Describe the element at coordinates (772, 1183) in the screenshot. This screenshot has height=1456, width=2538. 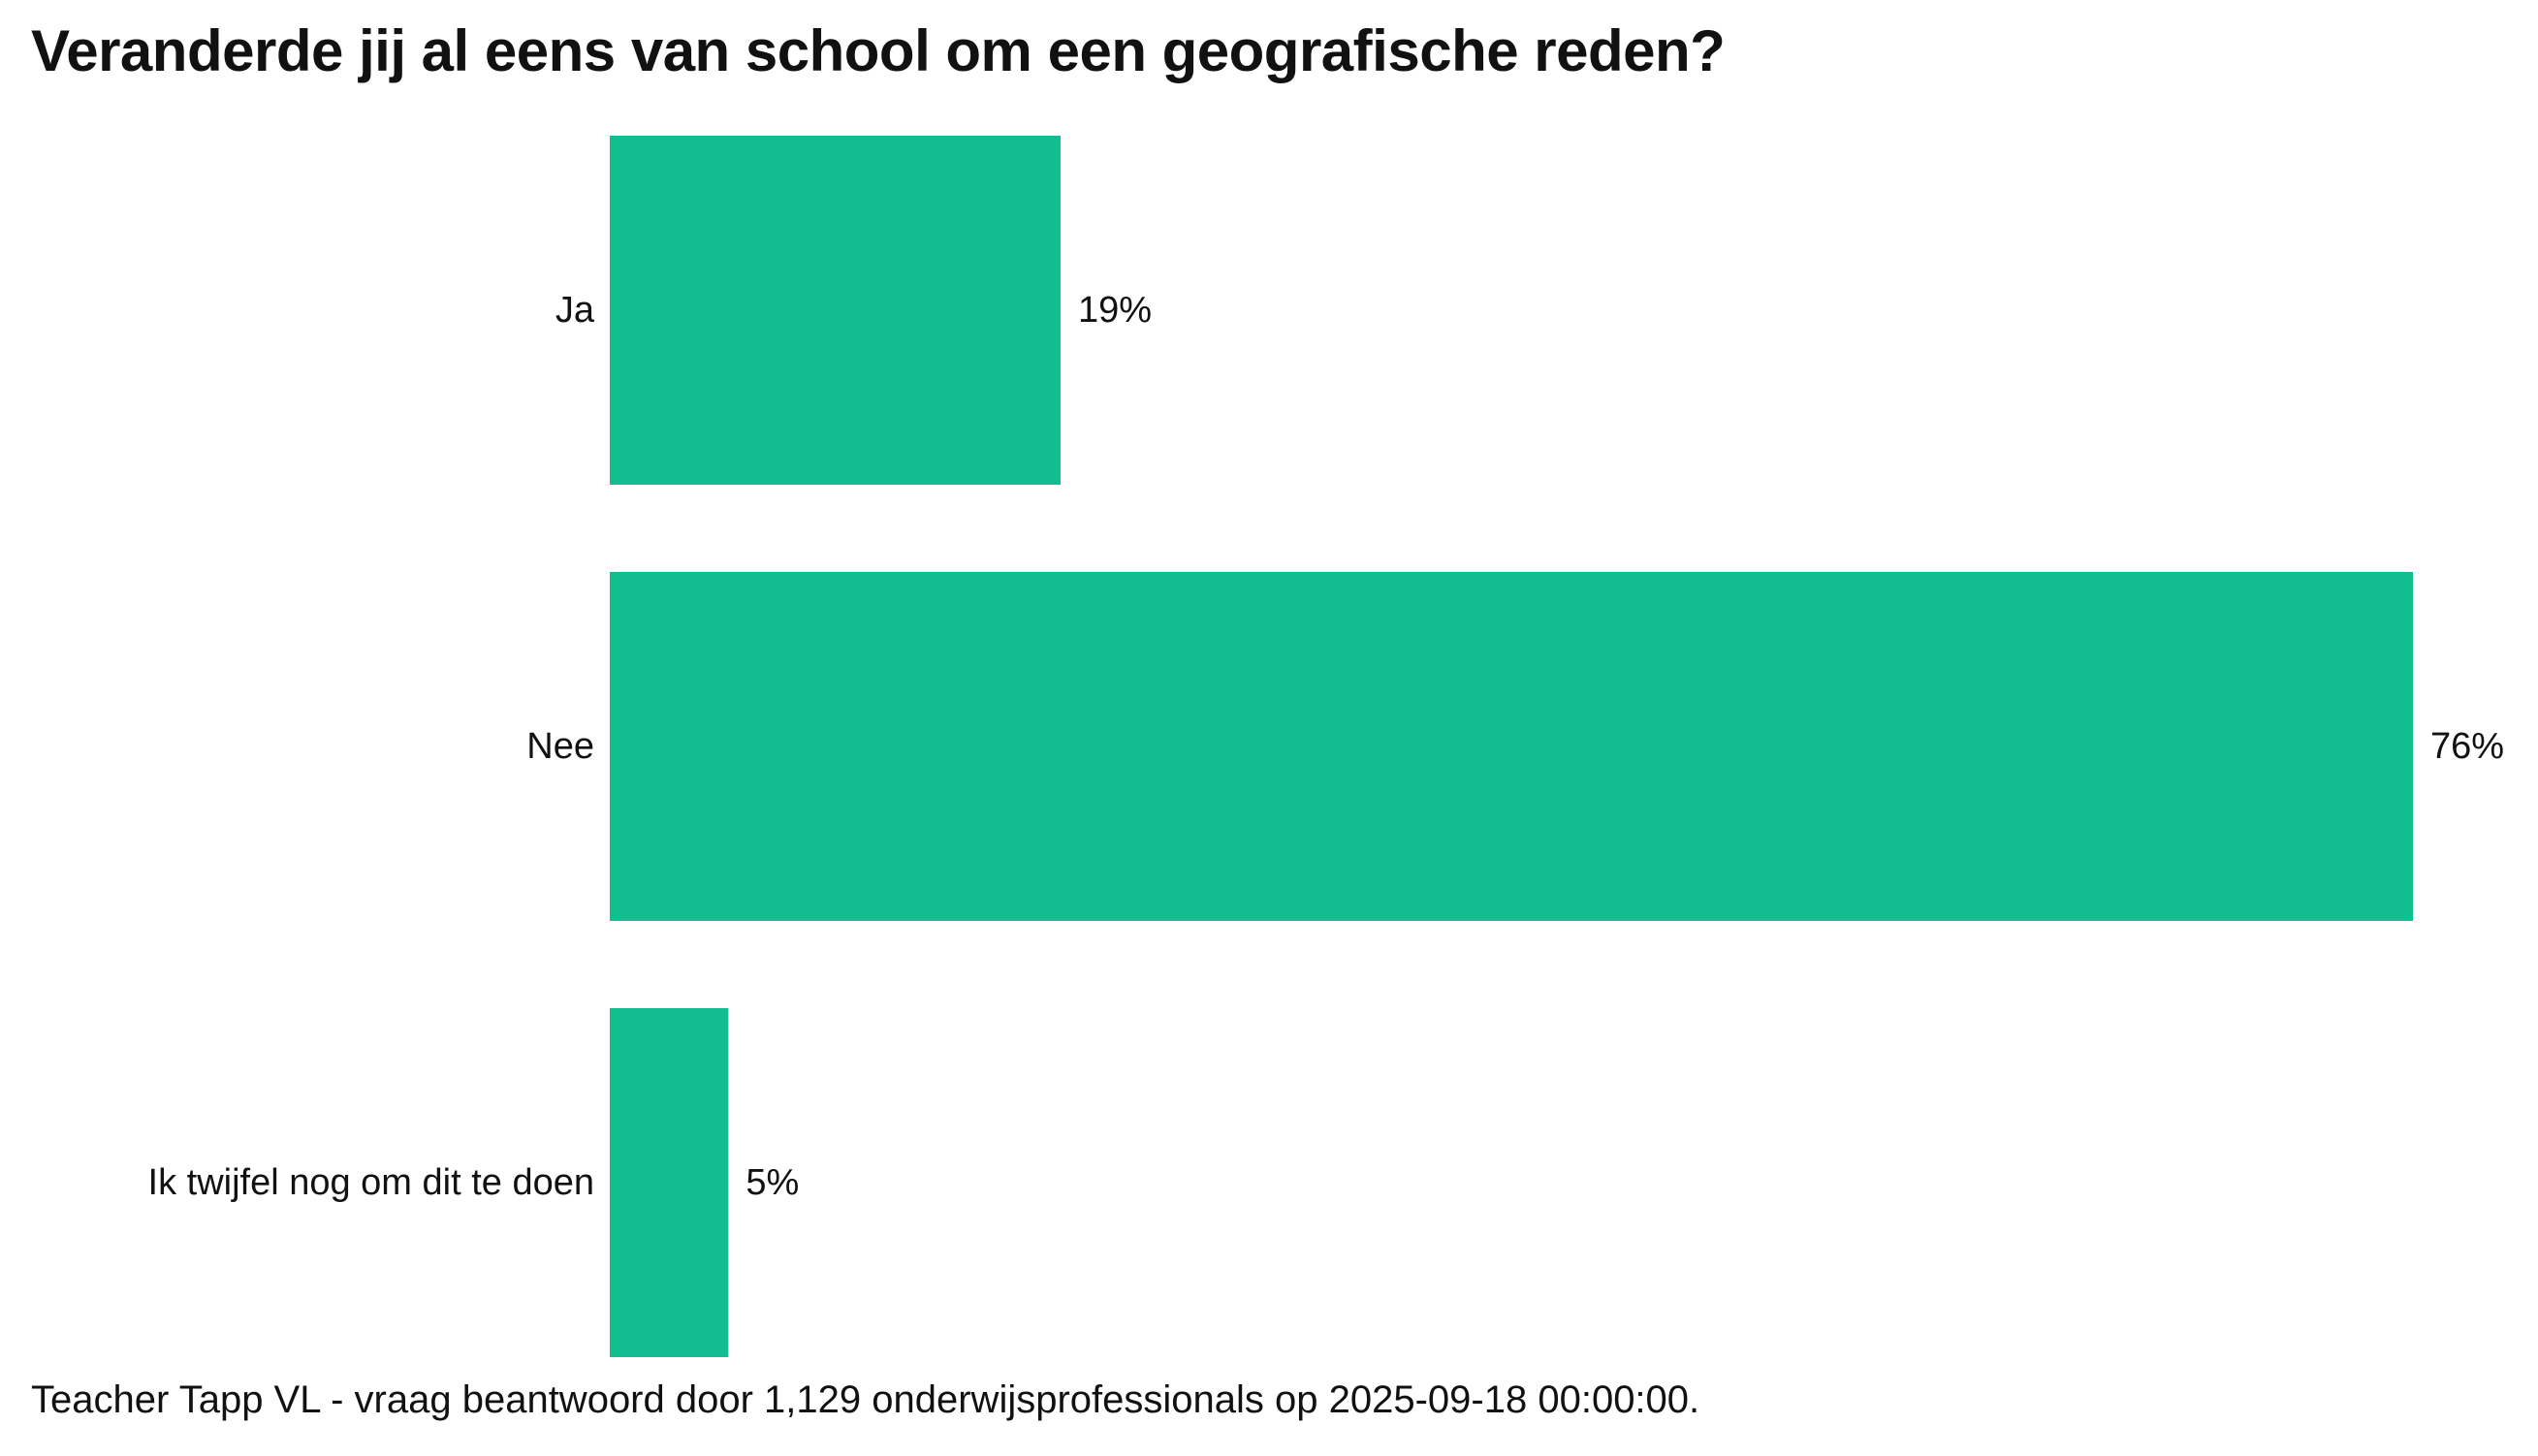
I see `value-label-ik-twijfel-nog-om-dit-te-doen: 5%` at that location.